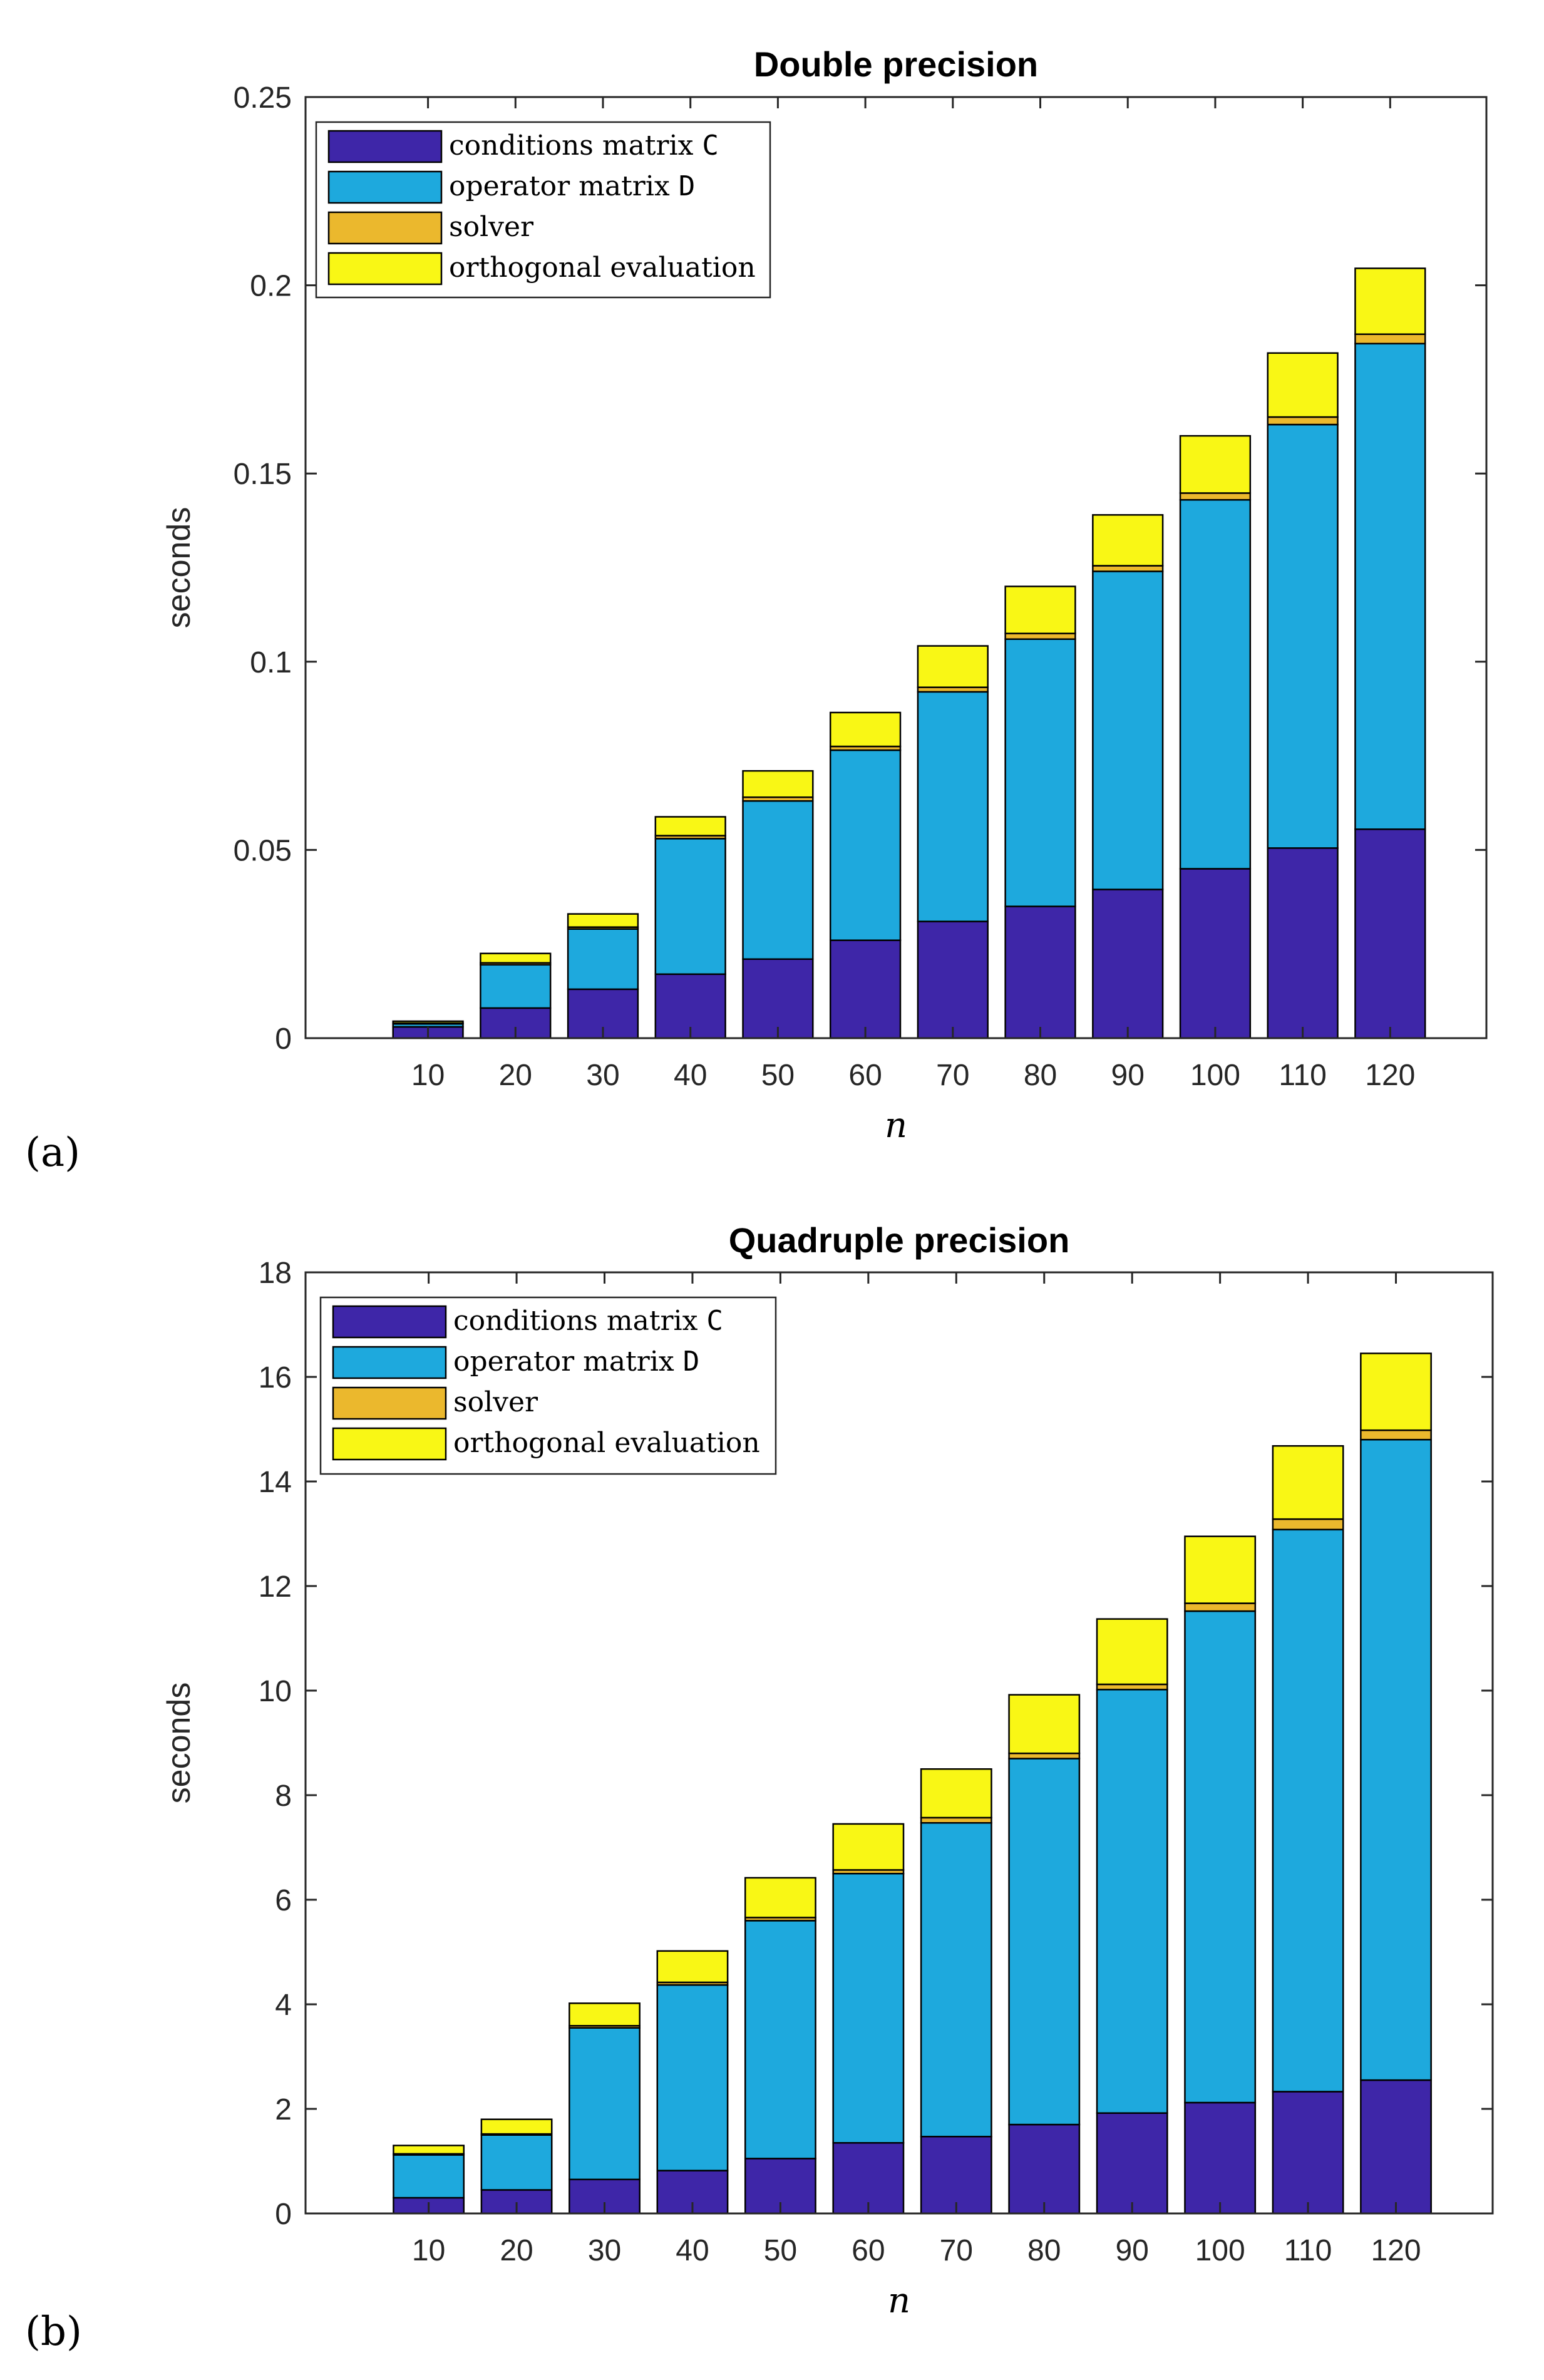 The height and width of the screenshot is (2380, 1544). What do you see at coordinates (516, 2250) in the screenshot?
I see `x-tick-label: 20` at bounding box center [516, 2250].